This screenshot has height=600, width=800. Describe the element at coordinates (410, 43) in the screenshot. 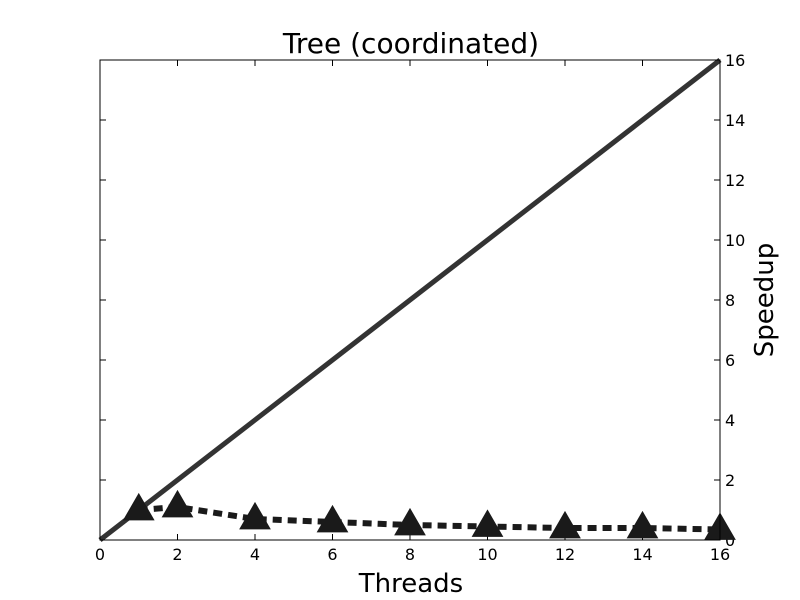

I see `chart-title: Tree (coordinated)` at that location.